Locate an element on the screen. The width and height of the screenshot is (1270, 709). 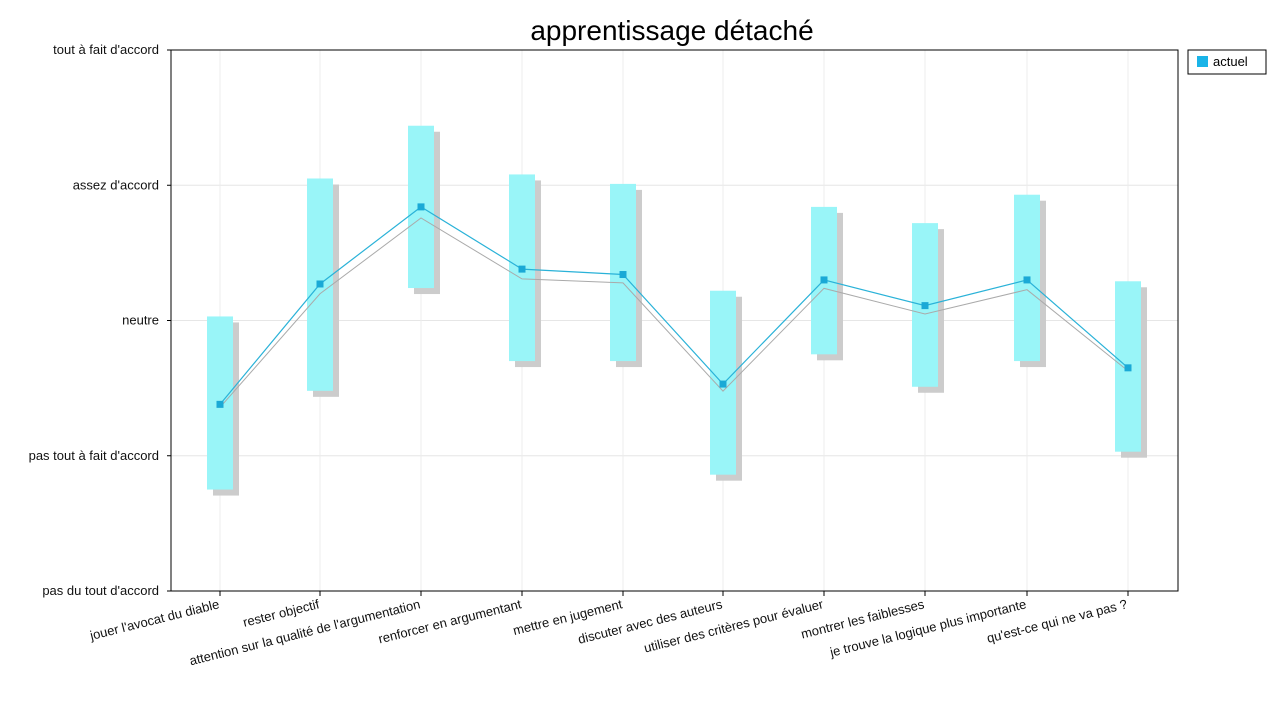
legend: actuel is located at coordinates (1227, 62).